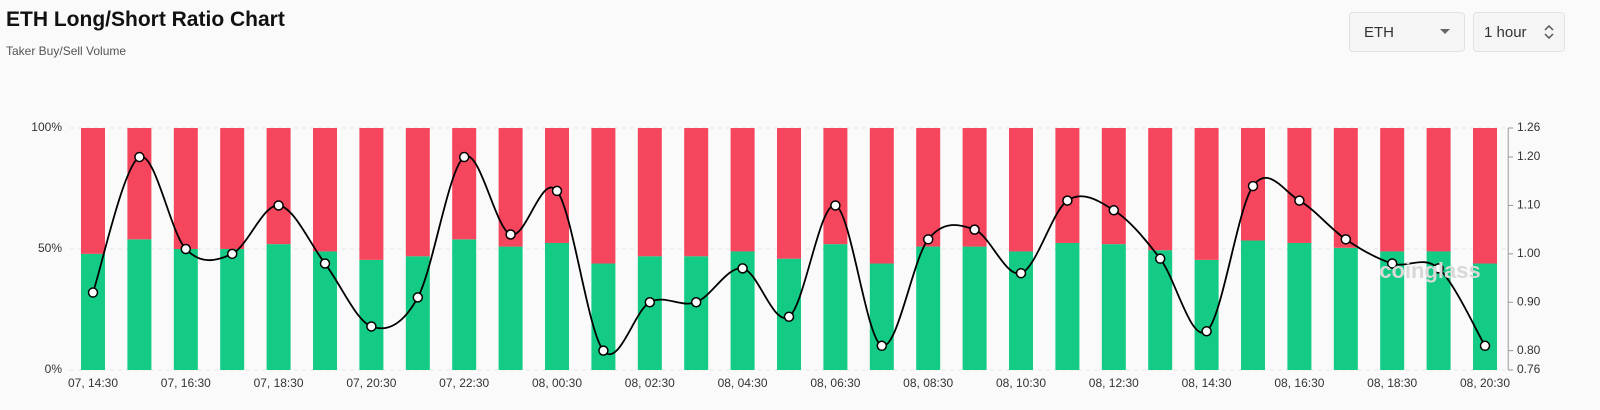 This screenshot has height=410, width=1600. I want to click on x-tick-label: 07, 14:30, so click(93, 383).